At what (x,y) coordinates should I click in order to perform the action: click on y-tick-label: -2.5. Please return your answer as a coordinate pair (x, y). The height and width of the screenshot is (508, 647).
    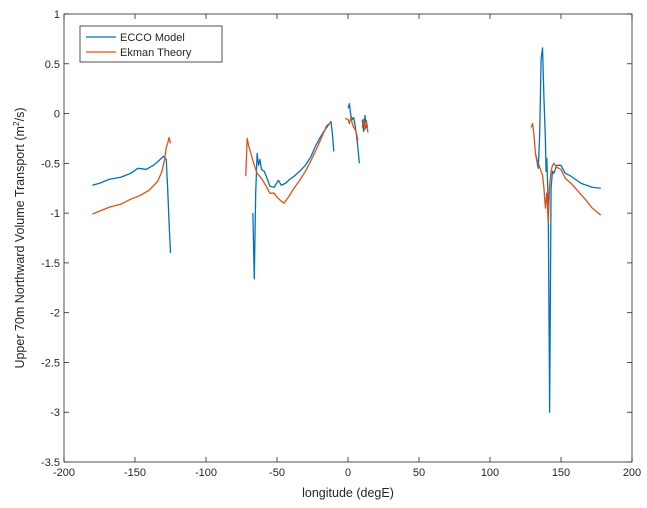
    Looking at the image, I should click on (50, 363).